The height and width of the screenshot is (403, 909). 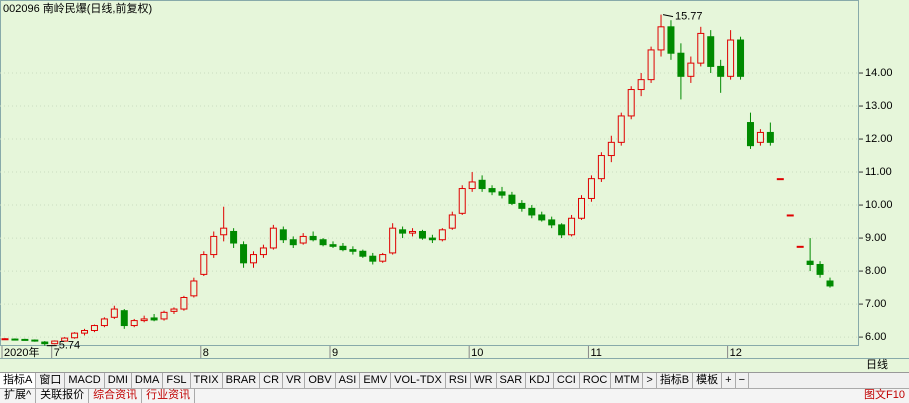 I want to click on indicator-tab: MTM, so click(x=627, y=381).